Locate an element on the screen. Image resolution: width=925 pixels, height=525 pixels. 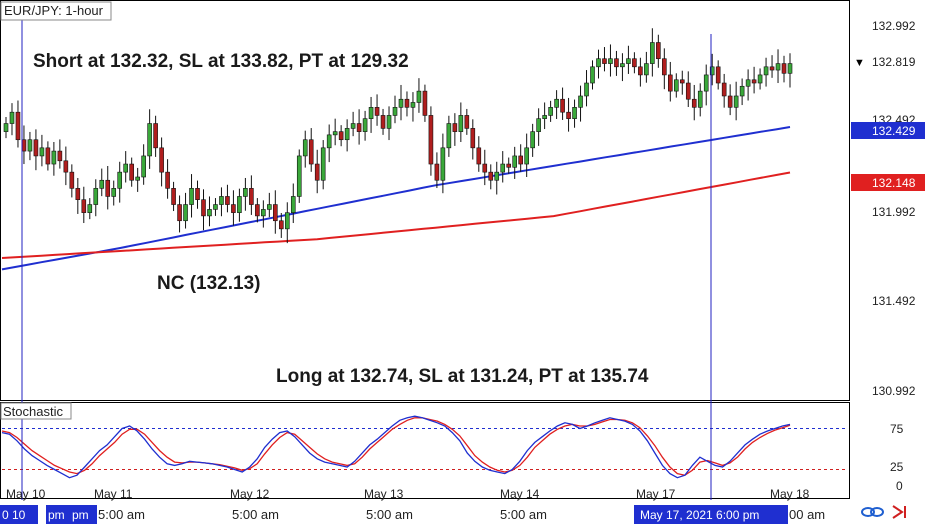
price-axis: 132.992 132.492 131.992 131.492 130.992 is located at coordinates (894, 208).